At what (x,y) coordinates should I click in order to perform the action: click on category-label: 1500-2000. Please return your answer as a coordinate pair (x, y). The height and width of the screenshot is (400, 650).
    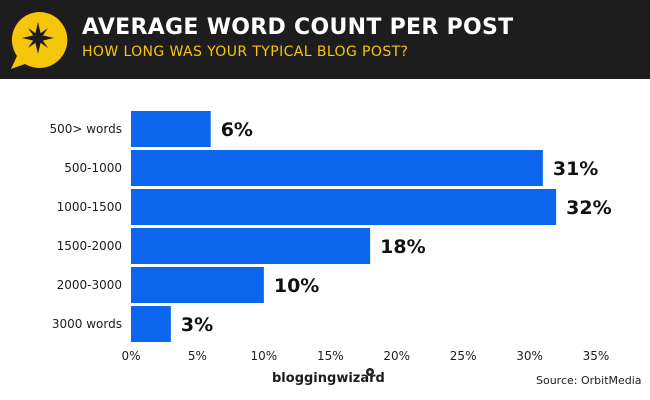
    Looking at the image, I should click on (89, 246).